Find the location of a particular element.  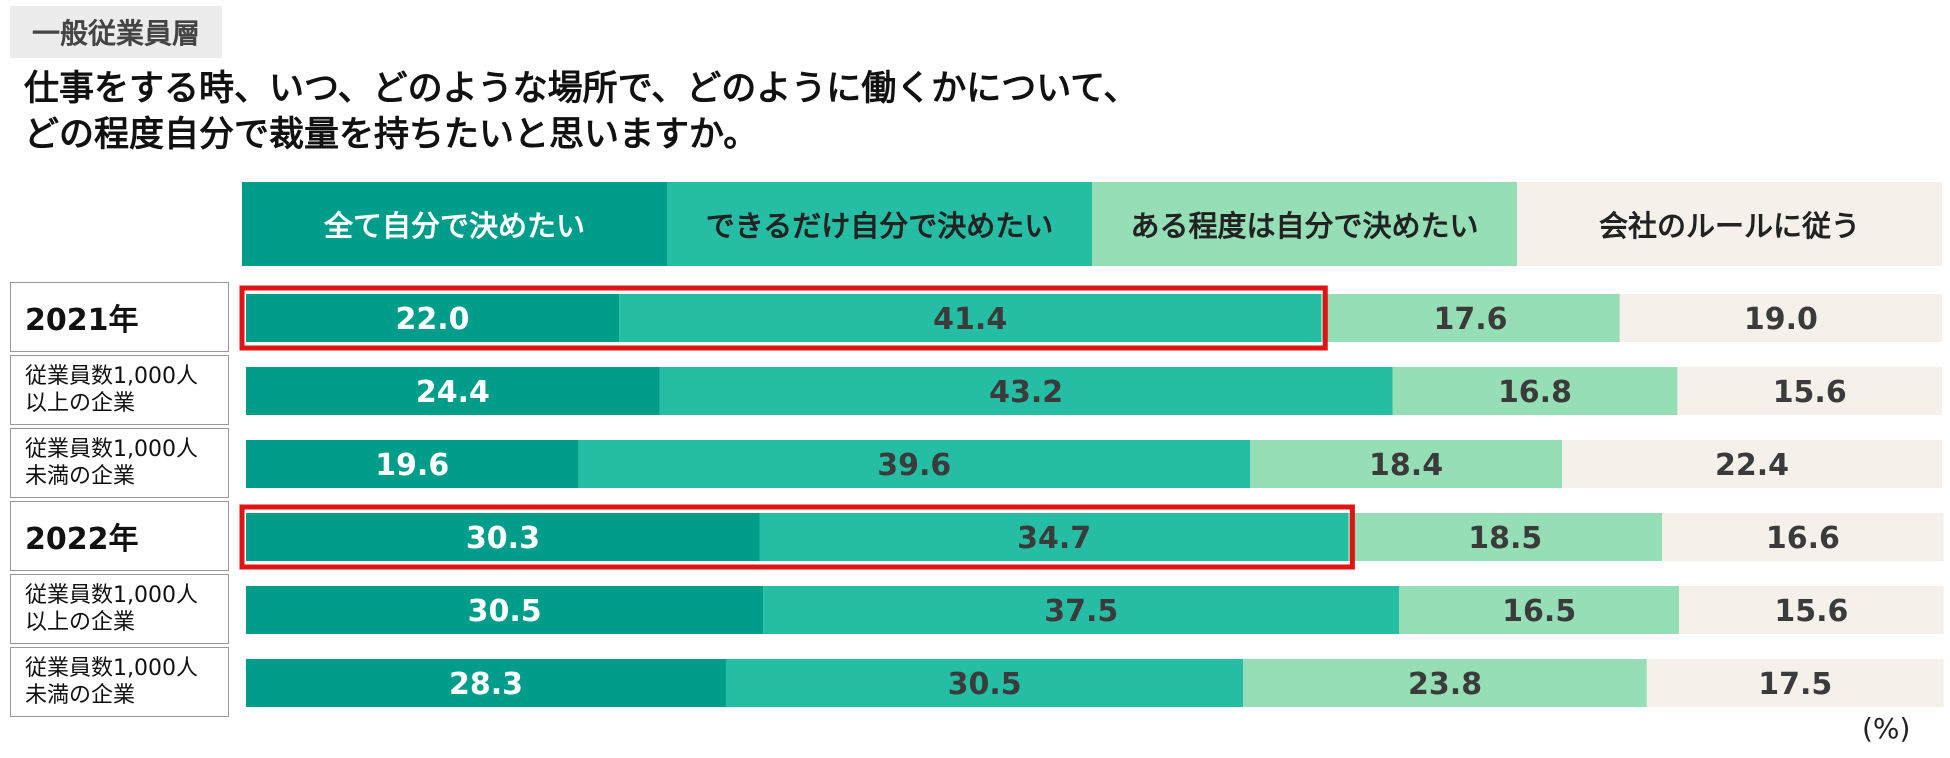

value-label-r4-s3: 18.5 is located at coordinates (1505, 538).